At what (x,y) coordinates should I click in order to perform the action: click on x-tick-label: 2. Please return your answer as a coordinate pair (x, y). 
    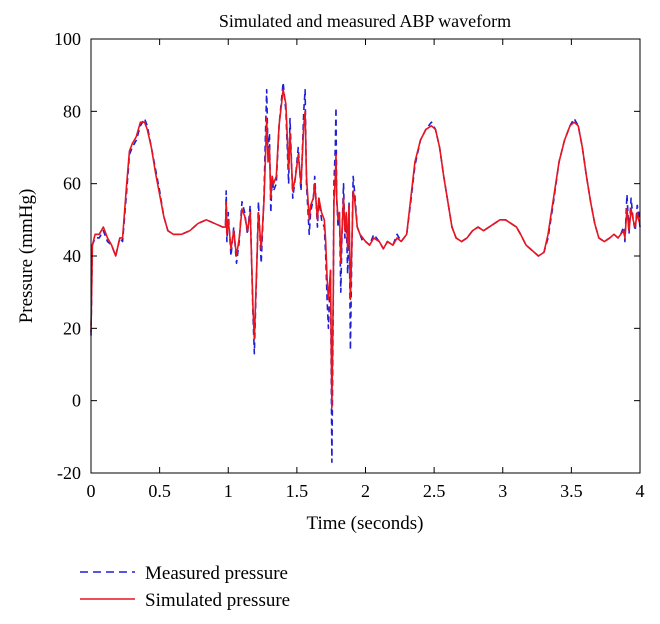
    Looking at the image, I should click on (365, 491).